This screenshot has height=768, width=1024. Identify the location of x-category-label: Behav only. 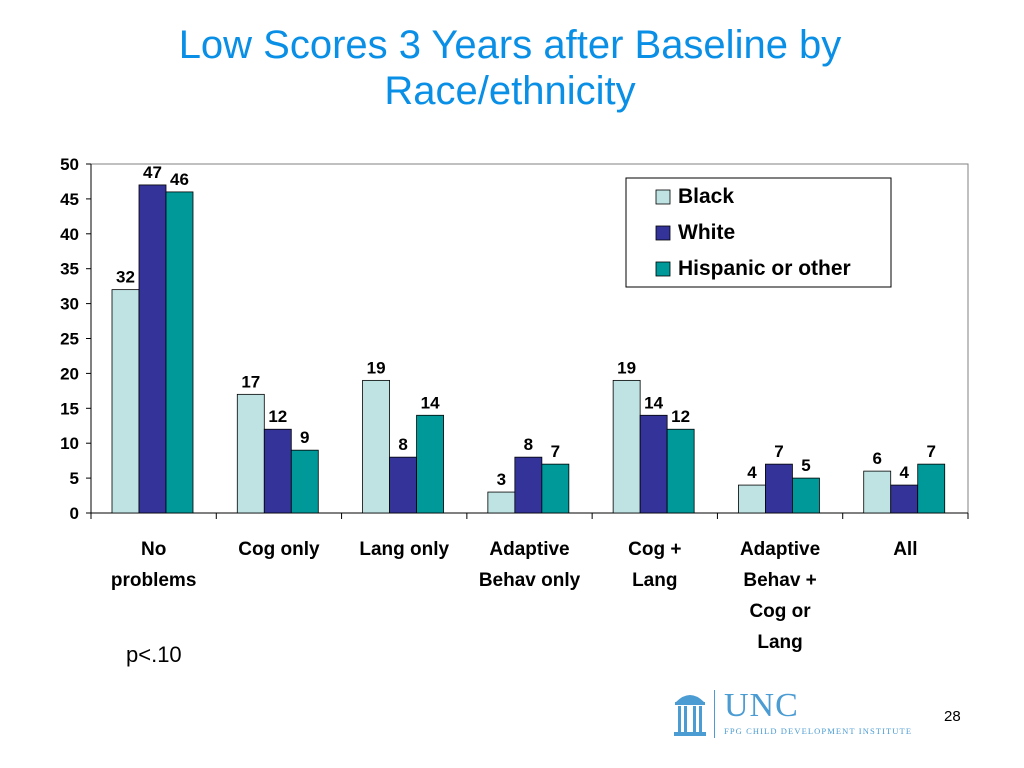
(530, 580).